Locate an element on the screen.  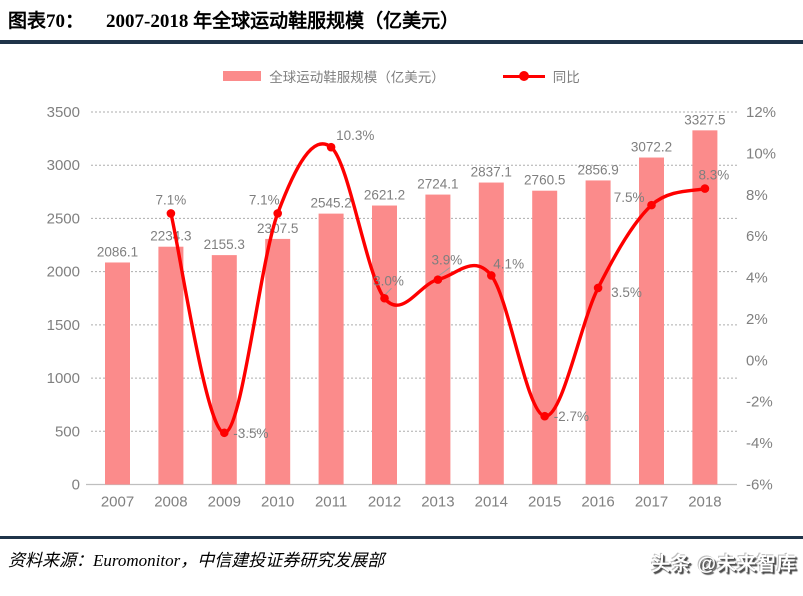
y-axis-left-tick: 2500 is located at coordinates (63, 218).